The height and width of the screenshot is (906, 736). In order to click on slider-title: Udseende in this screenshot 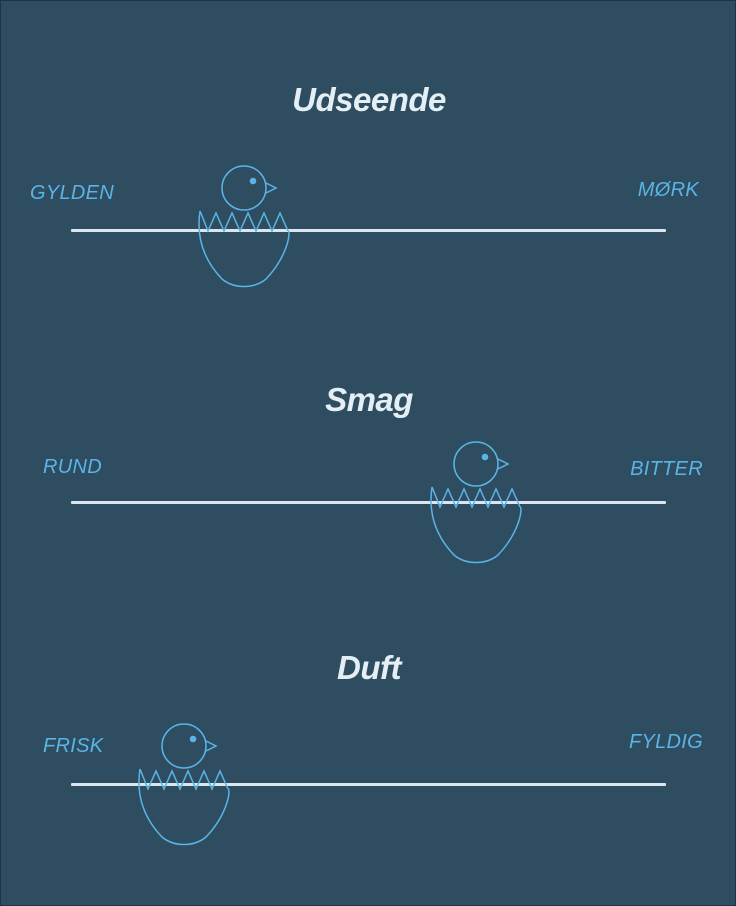, I will do `click(369, 99)`.